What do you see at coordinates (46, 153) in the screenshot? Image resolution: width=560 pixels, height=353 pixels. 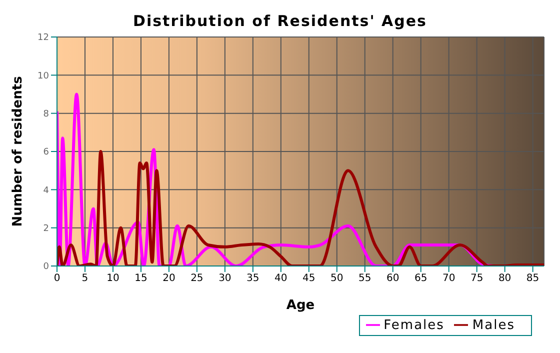 I see `y-tick-label: 6` at bounding box center [46, 153].